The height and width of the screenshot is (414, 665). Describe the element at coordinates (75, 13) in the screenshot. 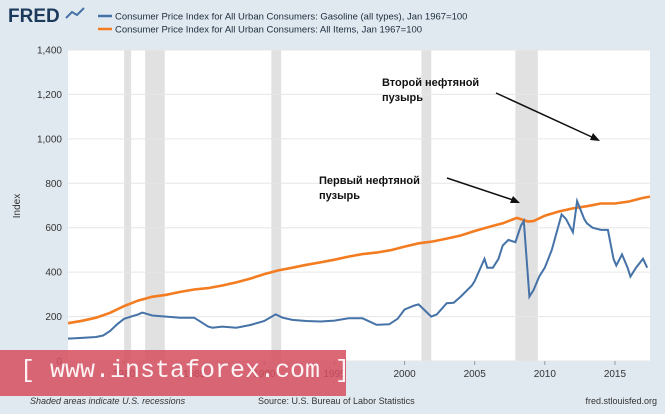

I see `fred-logo-icon` at that location.